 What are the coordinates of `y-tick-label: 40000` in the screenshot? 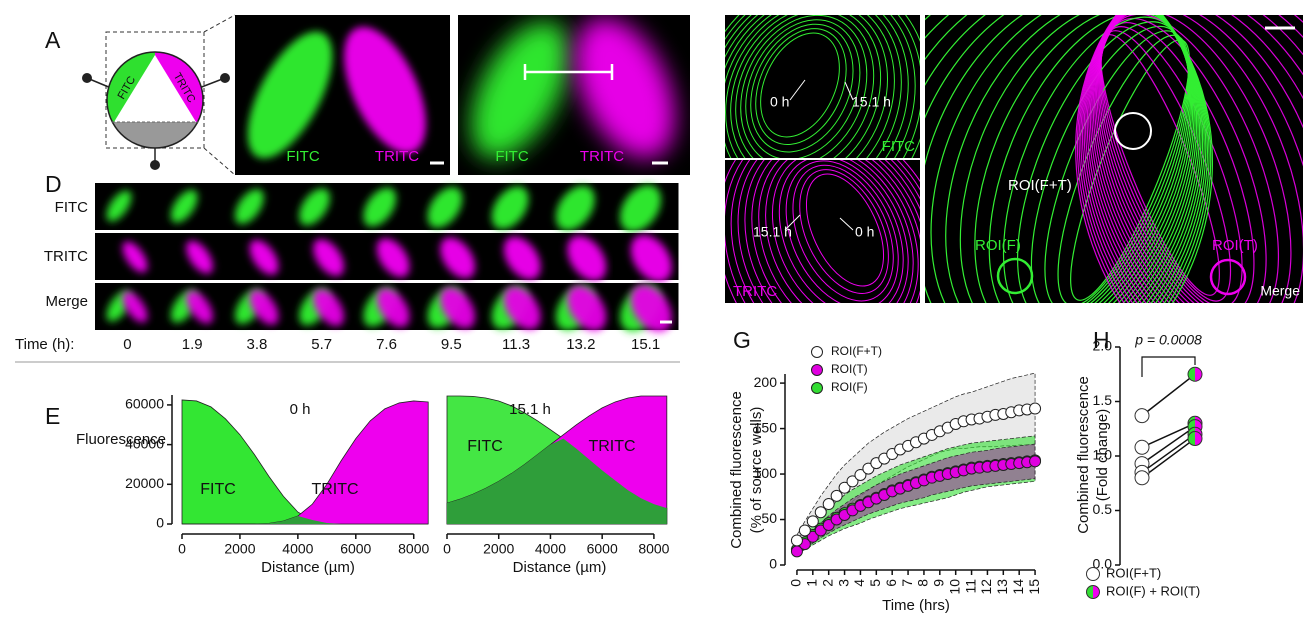 It's located at (144, 443).